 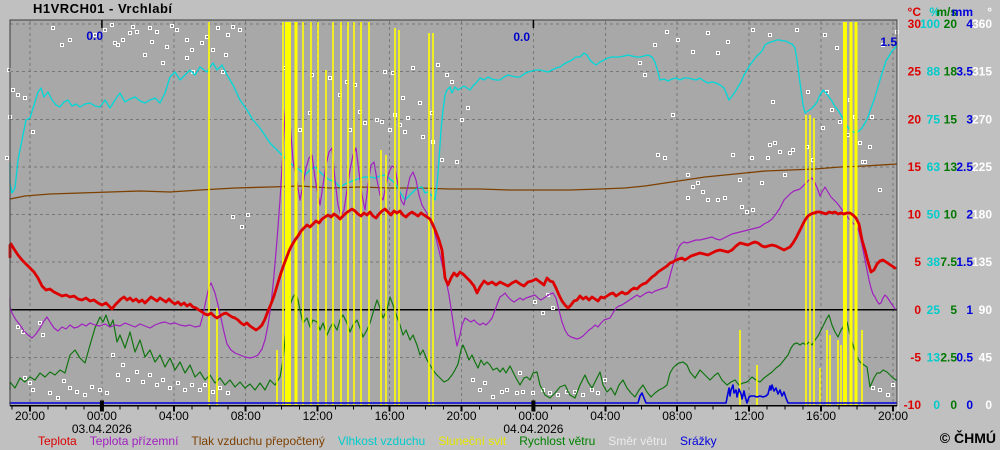 I want to click on axis-value-label: 3, so click(x=969, y=119).